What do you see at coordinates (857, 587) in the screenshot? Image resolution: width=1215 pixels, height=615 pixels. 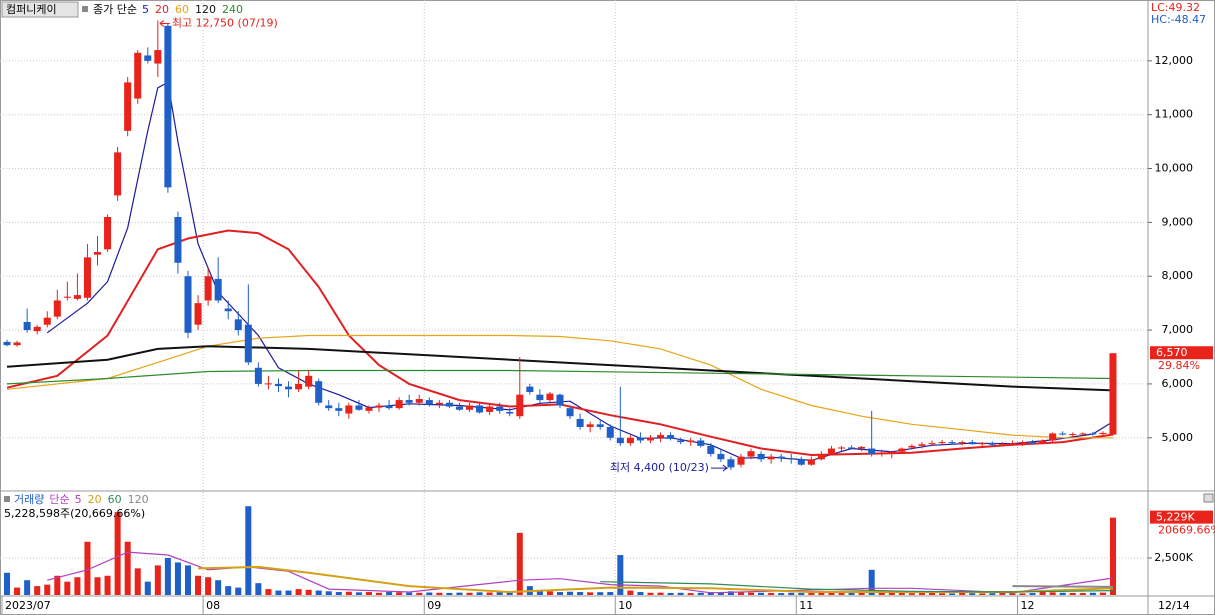 I see `ma-line` at bounding box center [857, 587].